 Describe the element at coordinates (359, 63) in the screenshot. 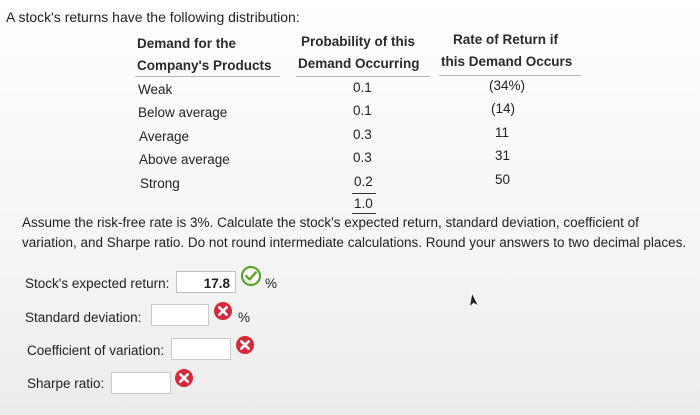

I see `header-probability-line2: Demand Occurring` at that location.